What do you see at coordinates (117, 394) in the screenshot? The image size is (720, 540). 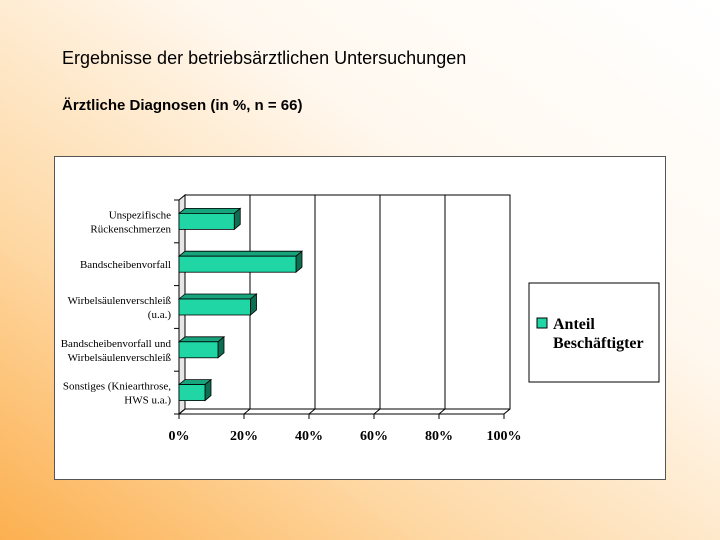 I see `category-label: Sonstiges (Kniearthrose, HWS u.a.)` at bounding box center [117, 394].